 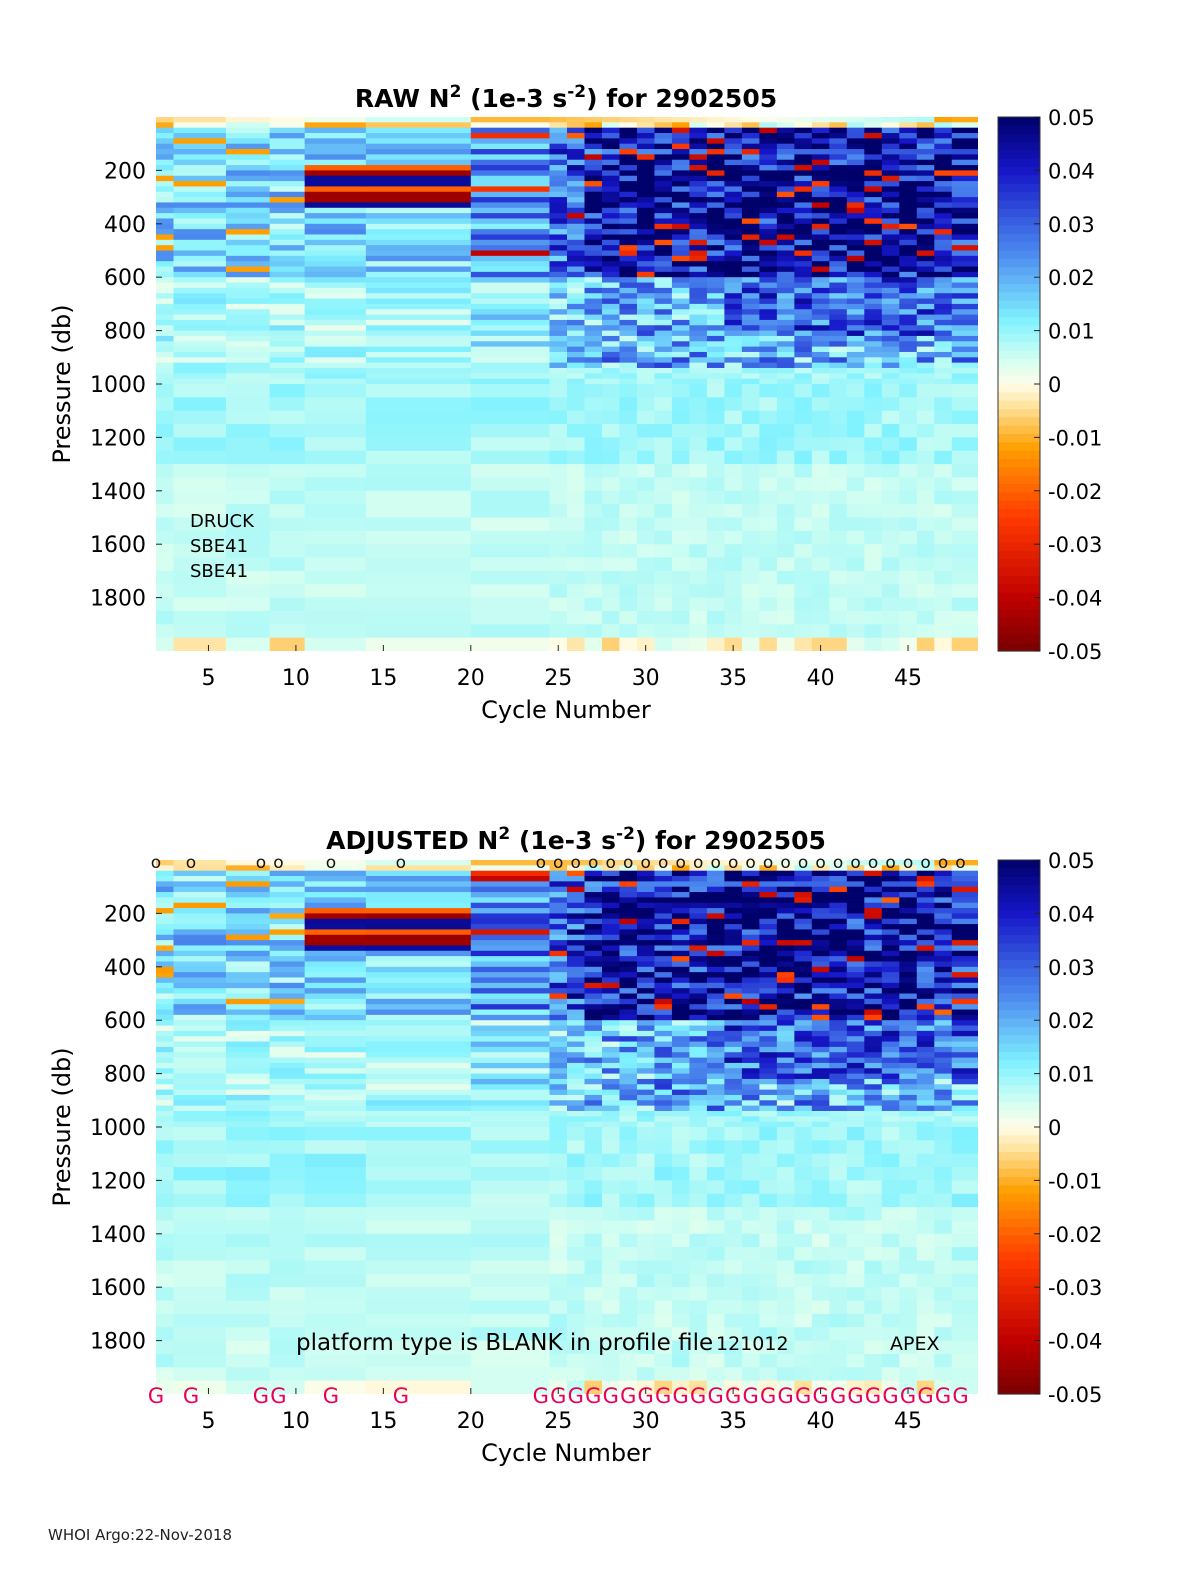 What do you see at coordinates (1019, 464) in the screenshot?
I see `colorbar-swatch` at bounding box center [1019, 464].